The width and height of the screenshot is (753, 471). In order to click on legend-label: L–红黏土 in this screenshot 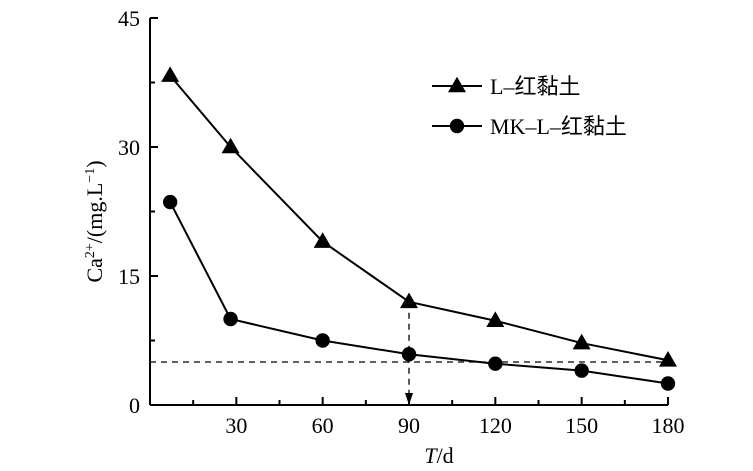, I will do `click(535, 86)`.